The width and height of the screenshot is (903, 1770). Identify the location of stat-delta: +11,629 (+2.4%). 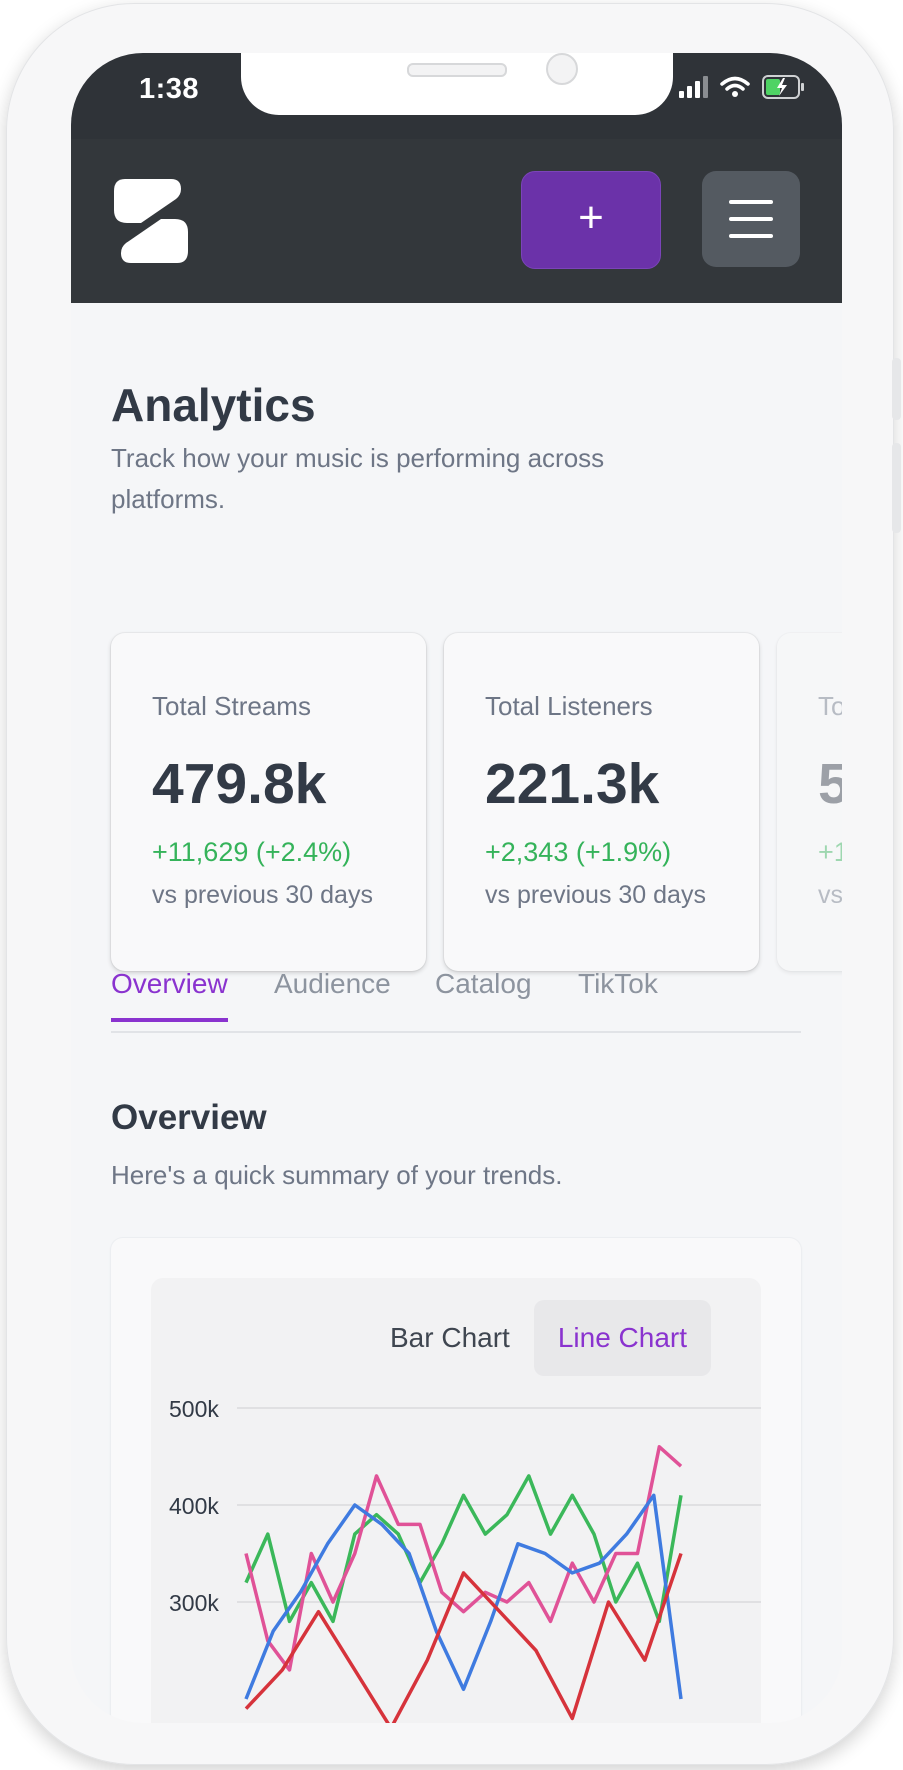
(252, 852).